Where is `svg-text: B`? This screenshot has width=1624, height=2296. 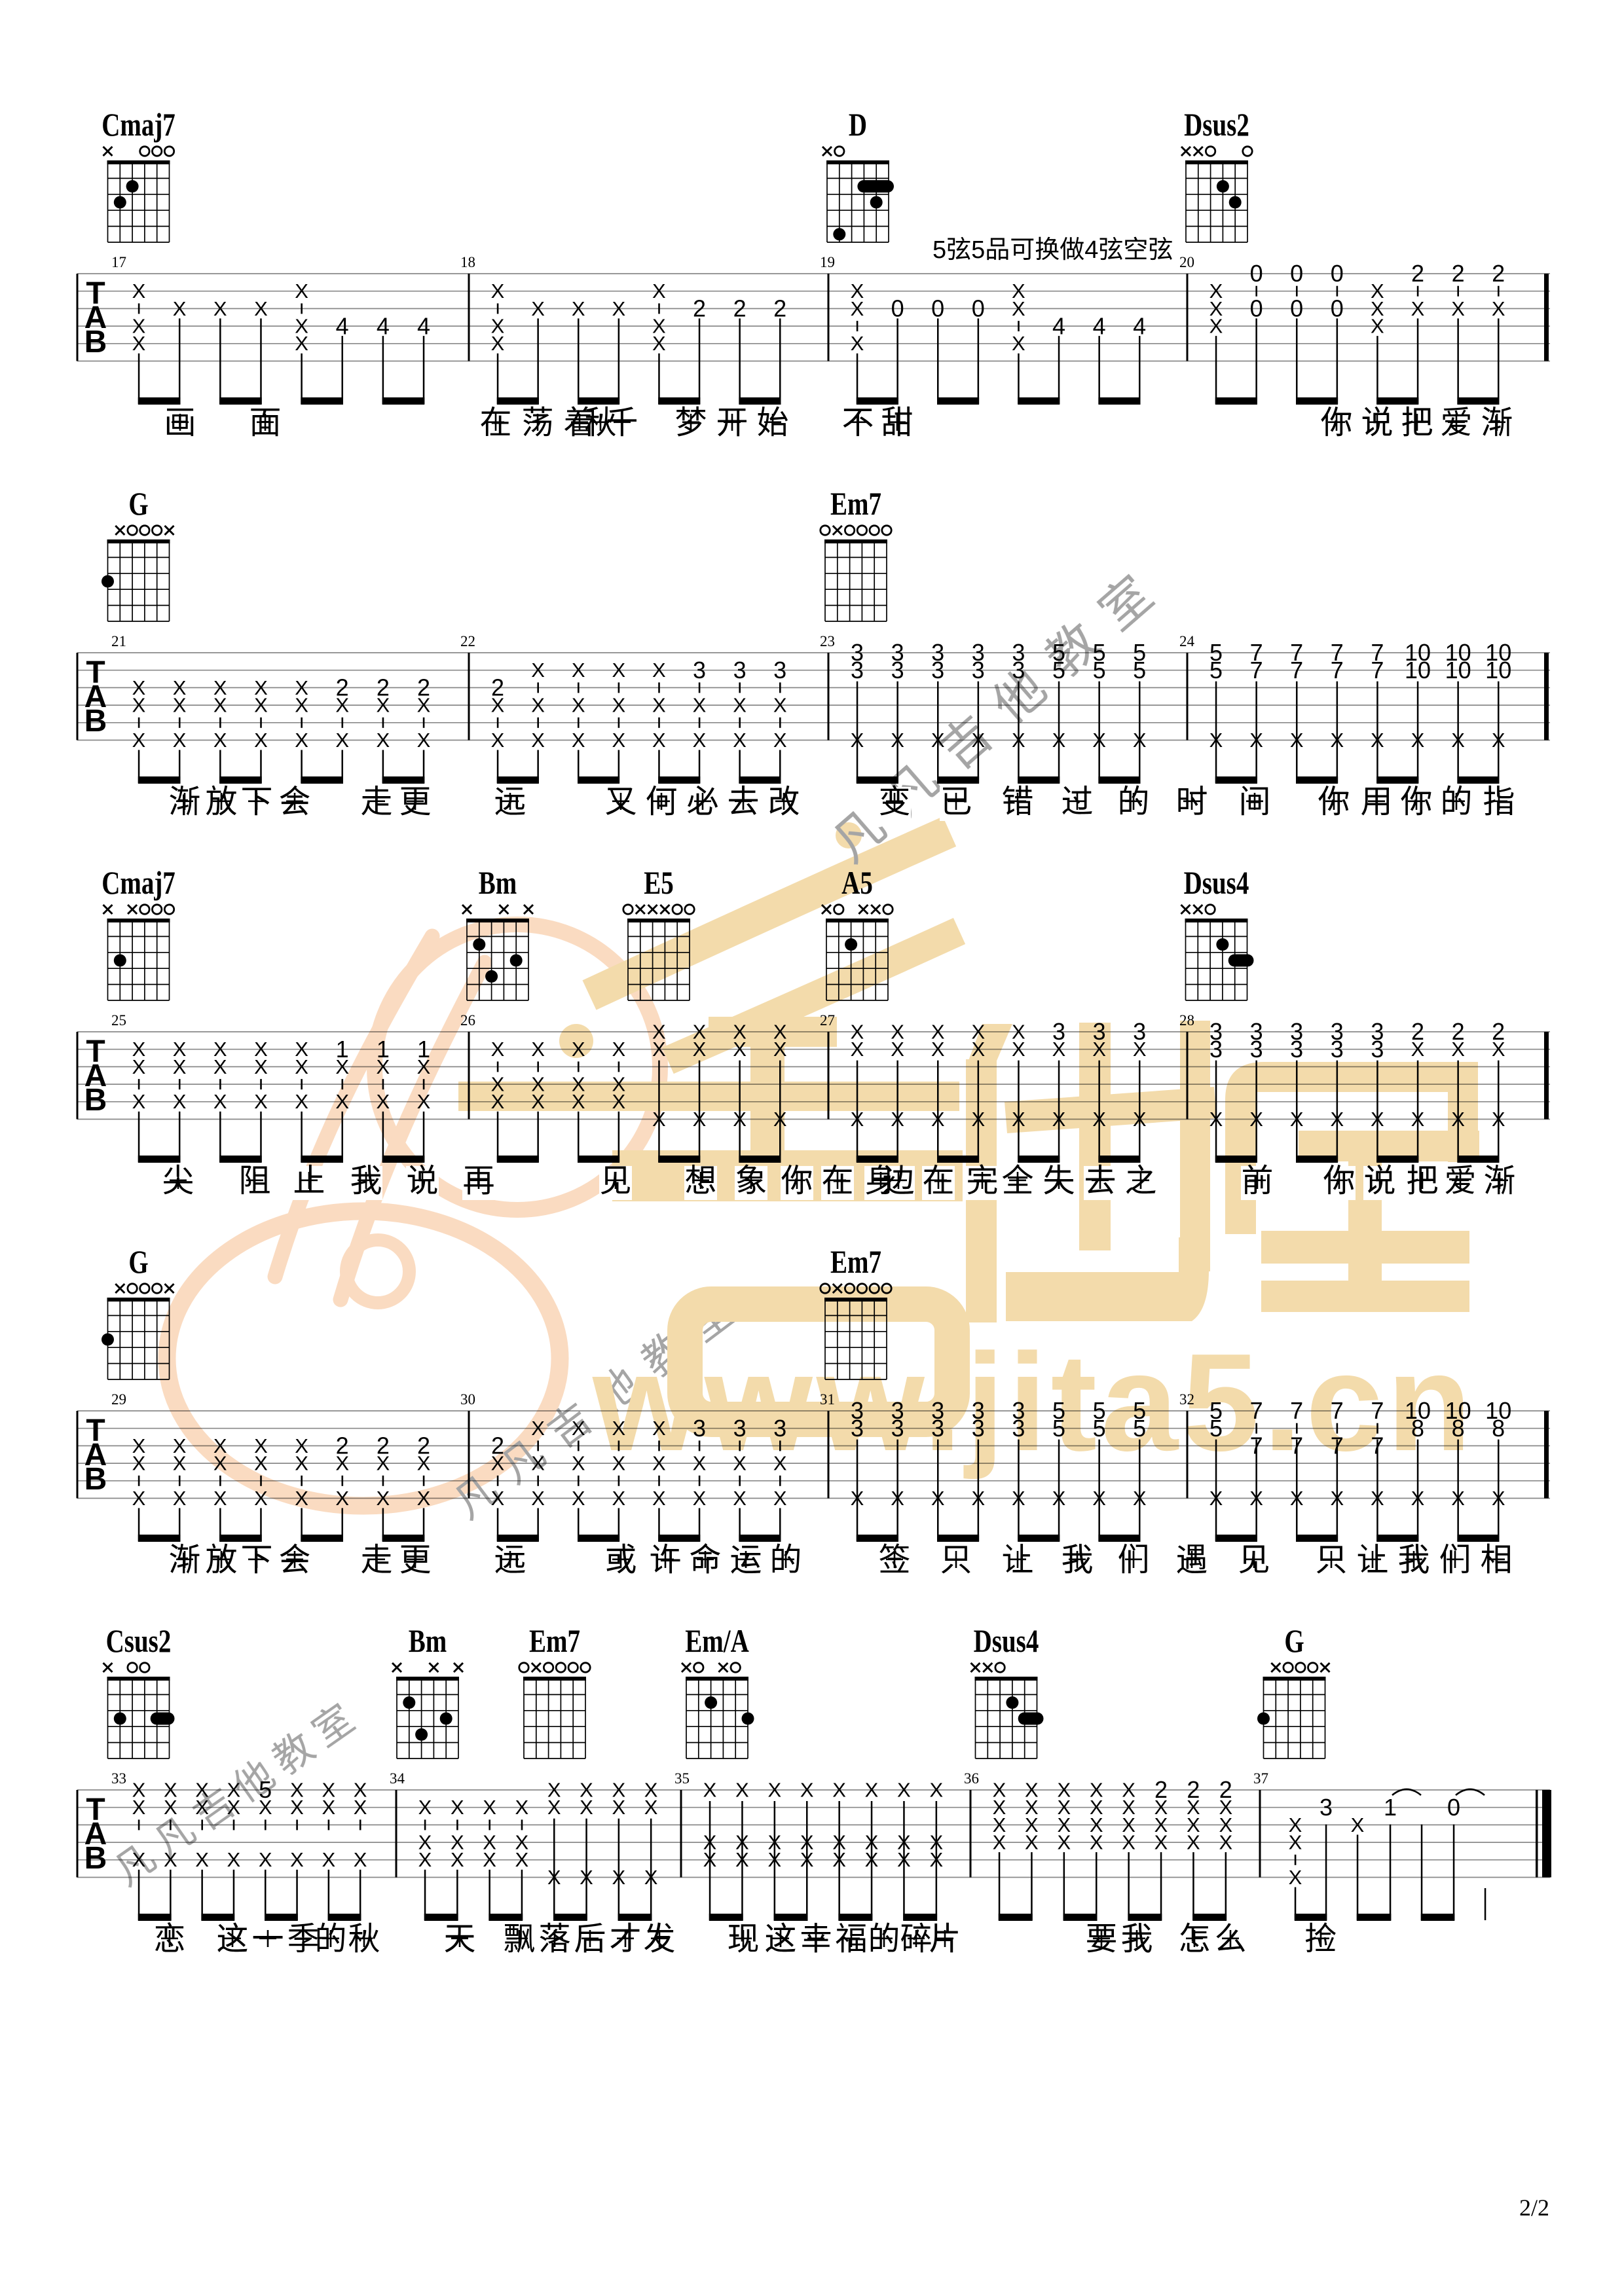
svg-text: B is located at coordinates (95, 342).